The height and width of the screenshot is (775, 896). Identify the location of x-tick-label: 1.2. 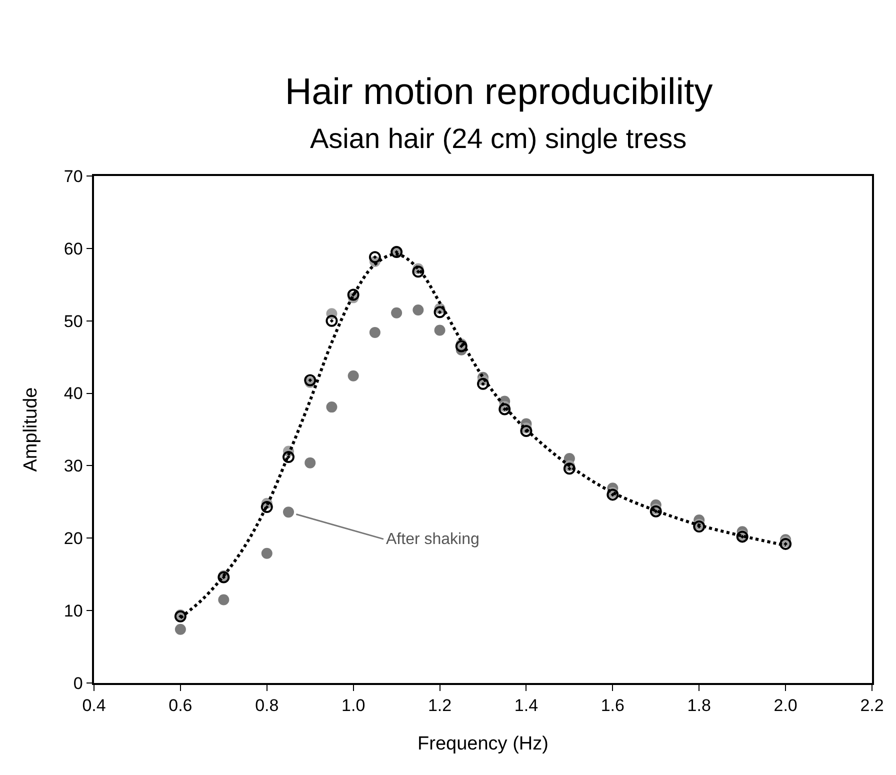
(440, 706).